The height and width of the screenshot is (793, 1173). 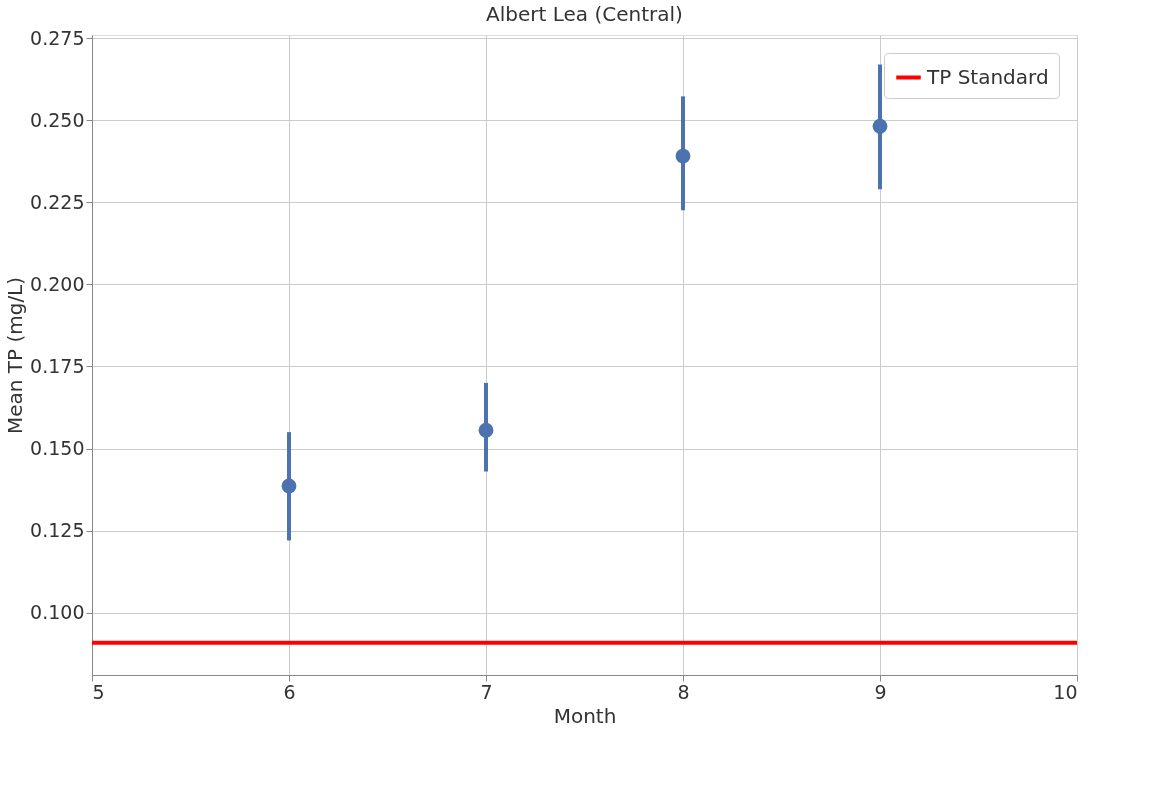 I want to click on y-tick-label: 0.175, so click(x=57, y=365).